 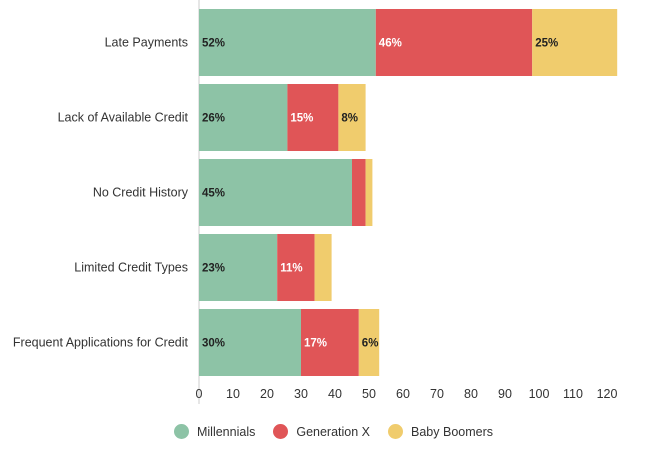 I want to click on legend-label: Baby Boomers, so click(x=452, y=431).